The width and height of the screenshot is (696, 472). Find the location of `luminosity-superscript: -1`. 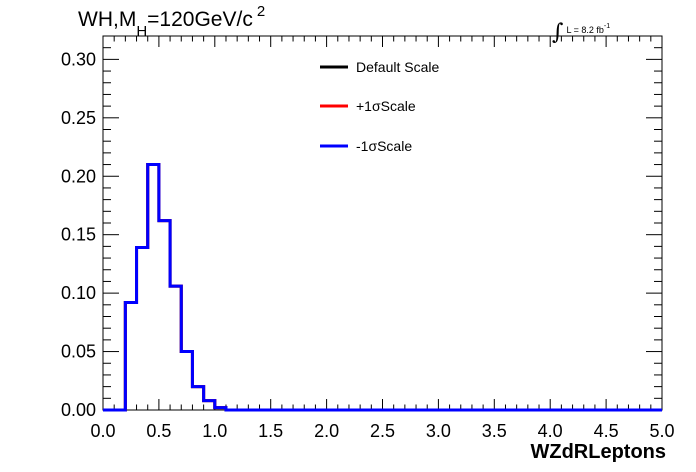

luminosity-superscript: -1 is located at coordinates (607, 26).